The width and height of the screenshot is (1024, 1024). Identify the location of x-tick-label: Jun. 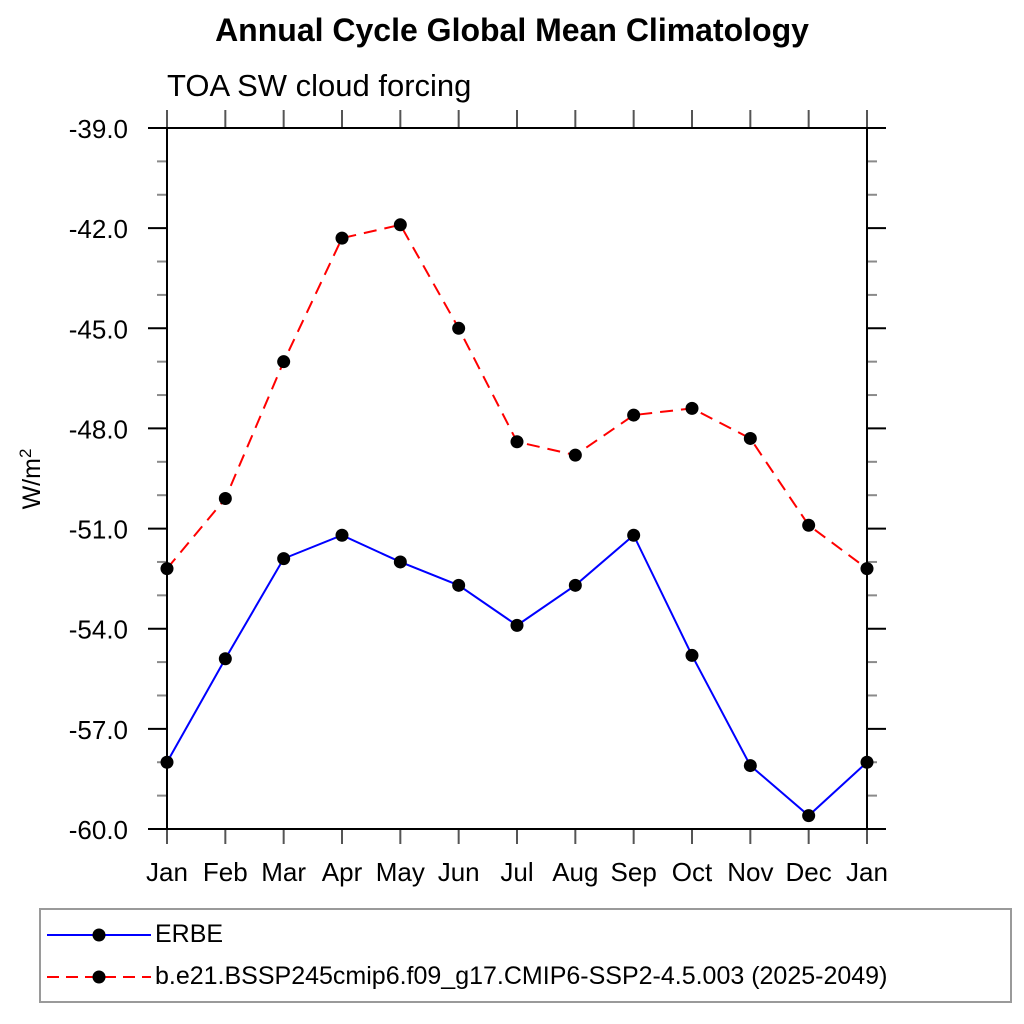
(459, 872).